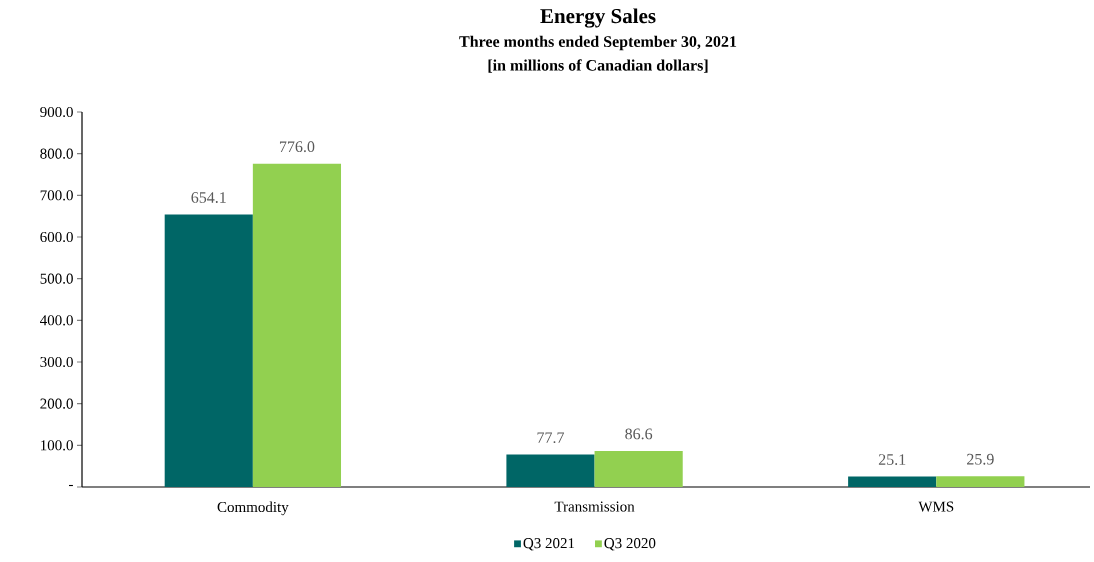 This screenshot has width=1094, height=562. What do you see at coordinates (551, 438) in the screenshot?
I see `data-label: 77.7` at bounding box center [551, 438].